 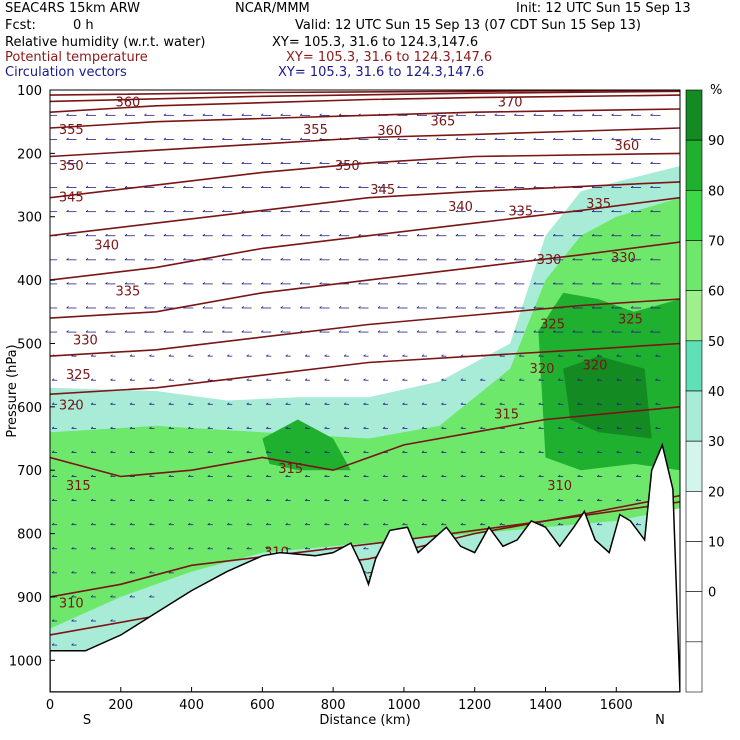 I want to click on endpoint-label-right: N, so click(x=660, y=720).